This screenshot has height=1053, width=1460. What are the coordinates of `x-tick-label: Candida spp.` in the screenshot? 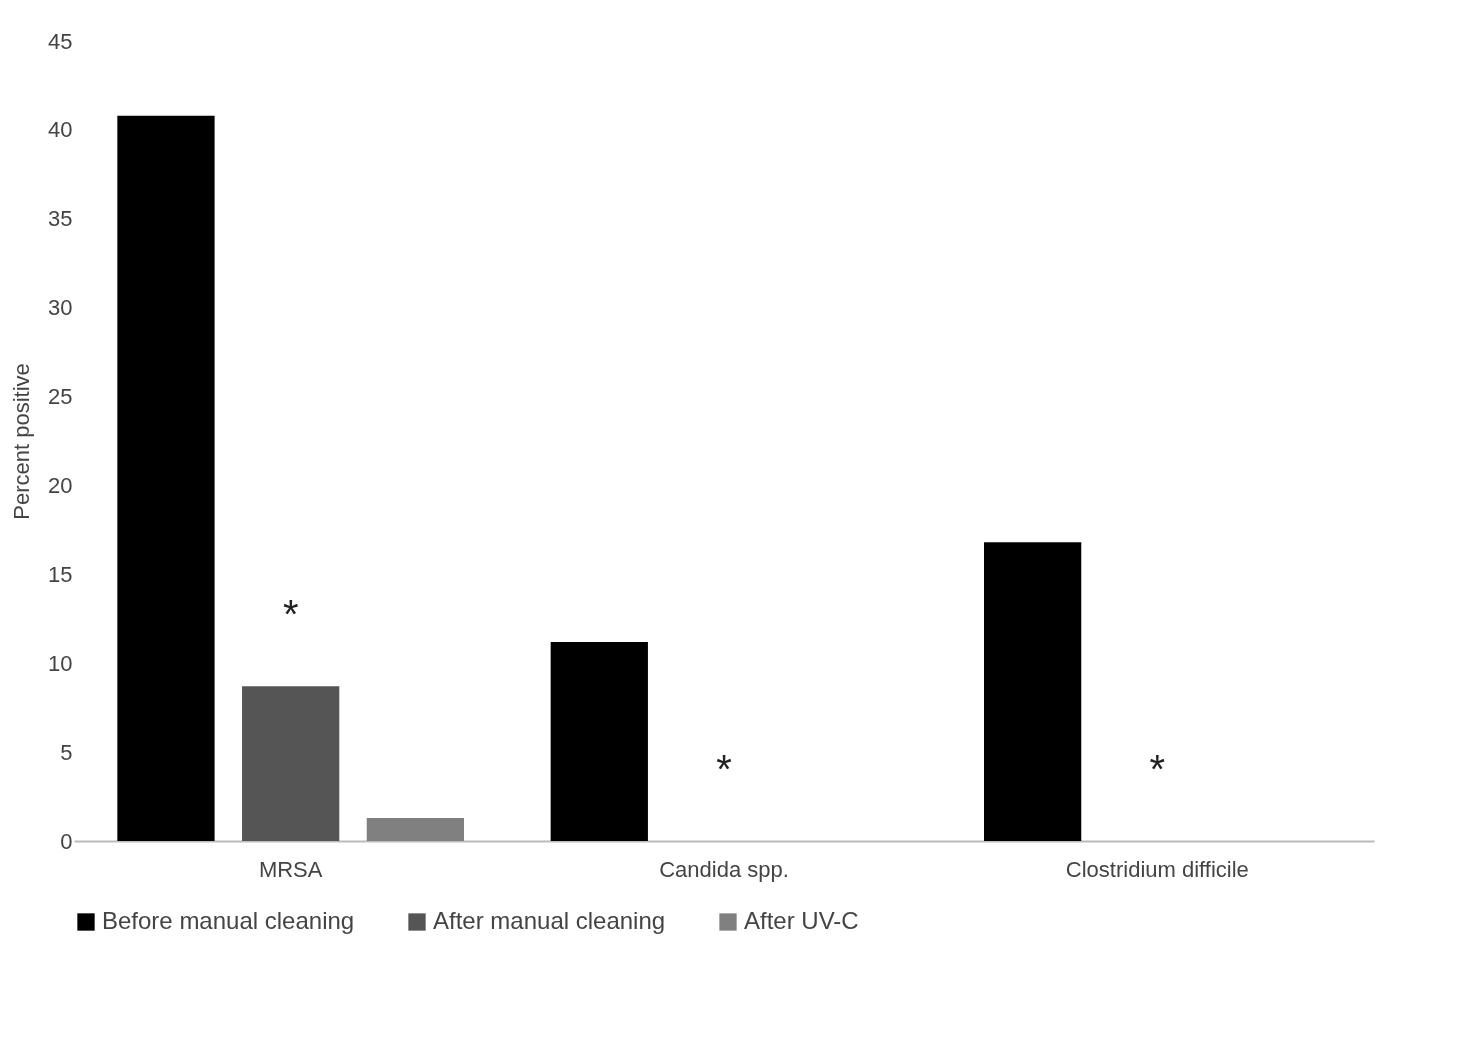 It's located at (724, 869).